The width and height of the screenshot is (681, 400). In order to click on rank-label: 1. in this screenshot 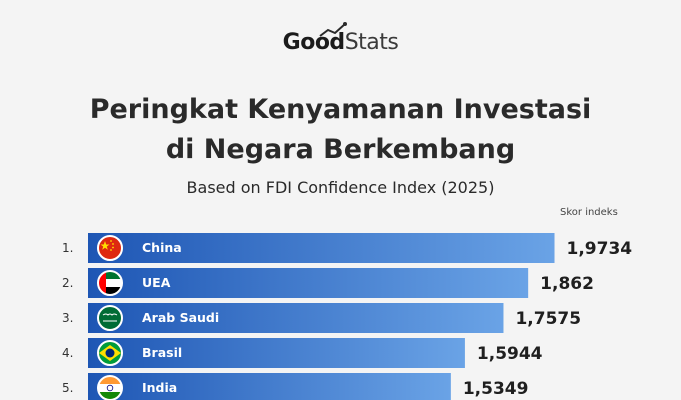, I will do `click(67, 248)`.